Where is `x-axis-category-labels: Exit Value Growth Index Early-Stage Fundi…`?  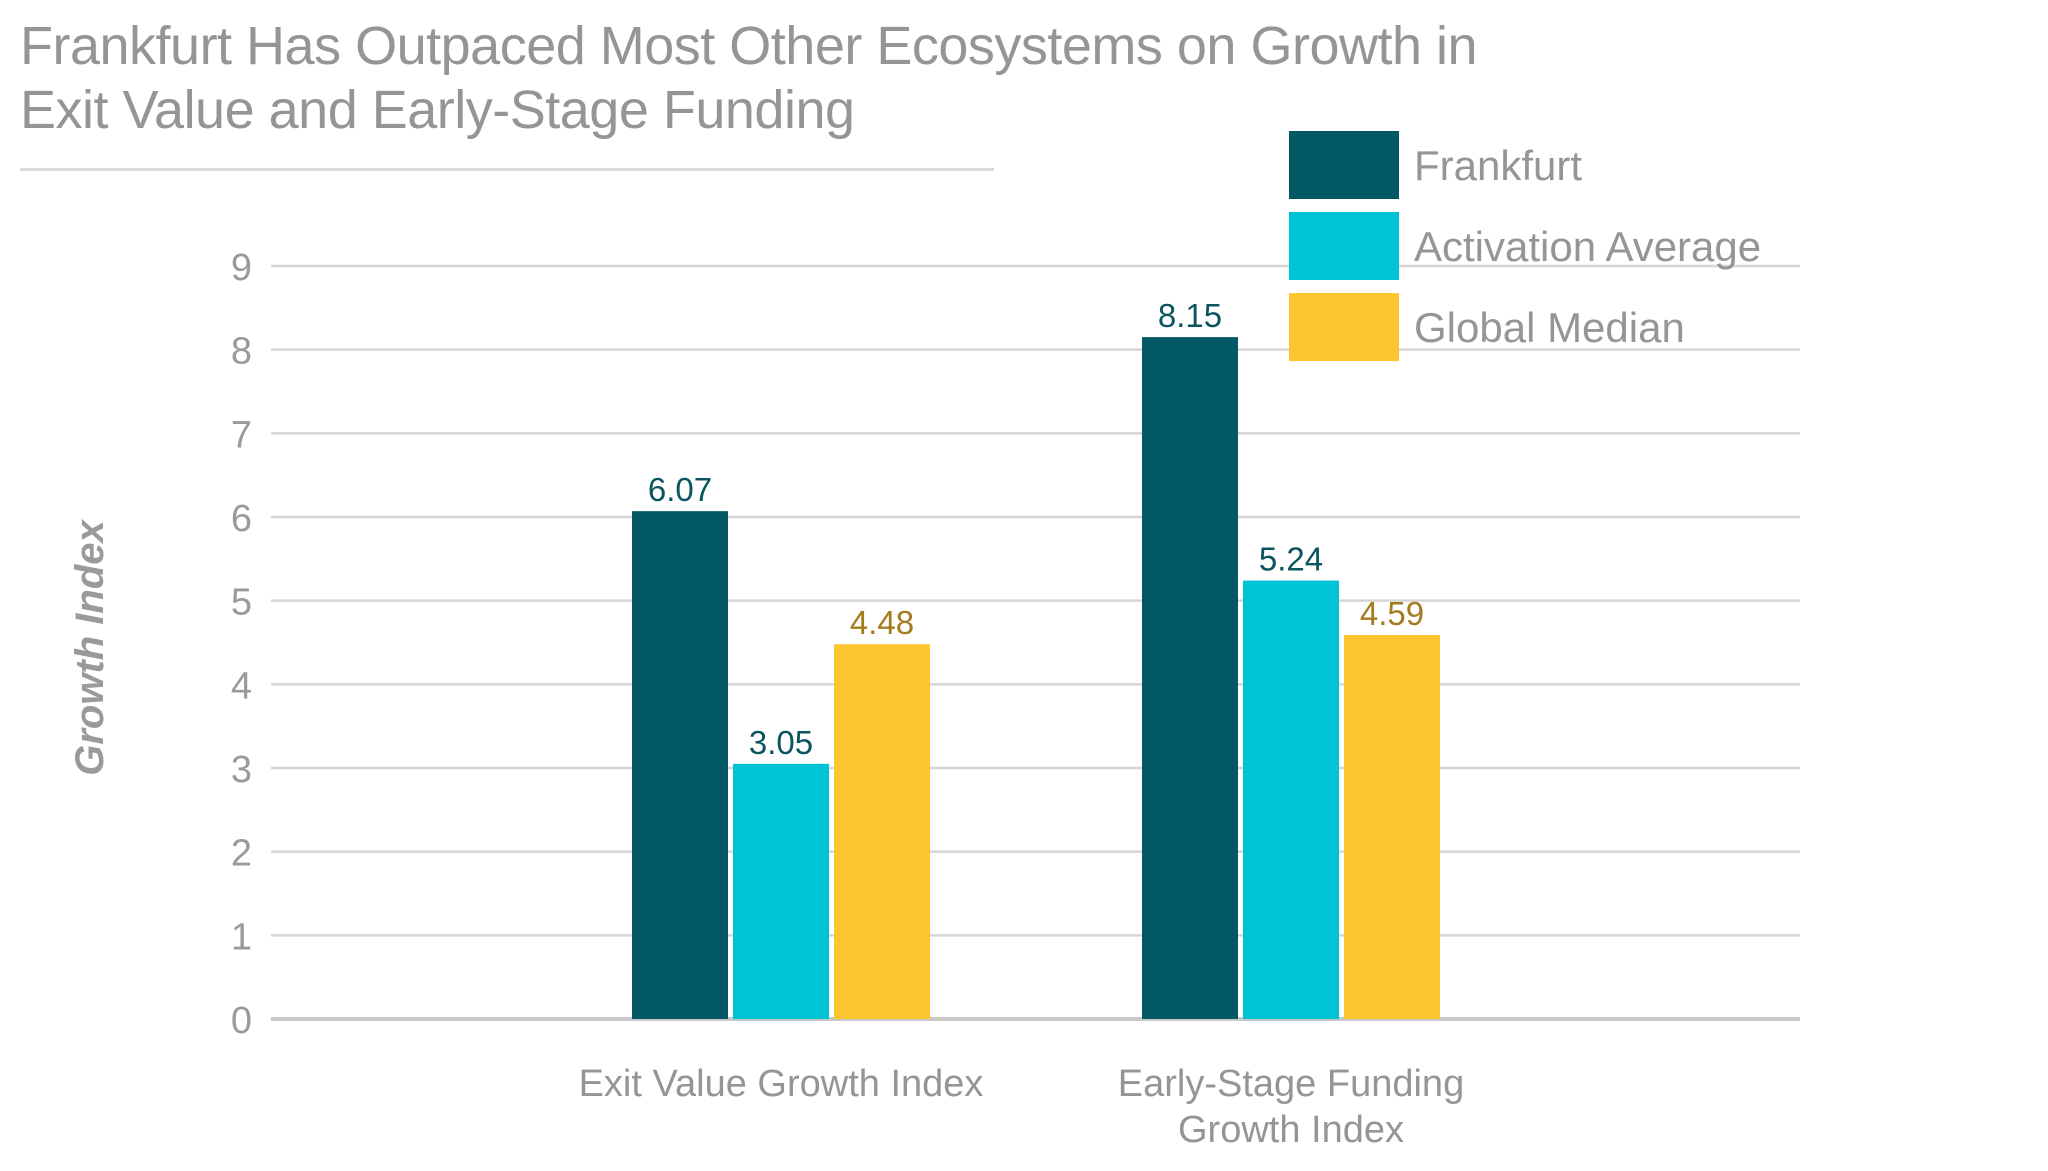
x-axis-category-labels: Exit Value Growth Index Early-Stage Fundi… is located at coordinates (1022, 1107).